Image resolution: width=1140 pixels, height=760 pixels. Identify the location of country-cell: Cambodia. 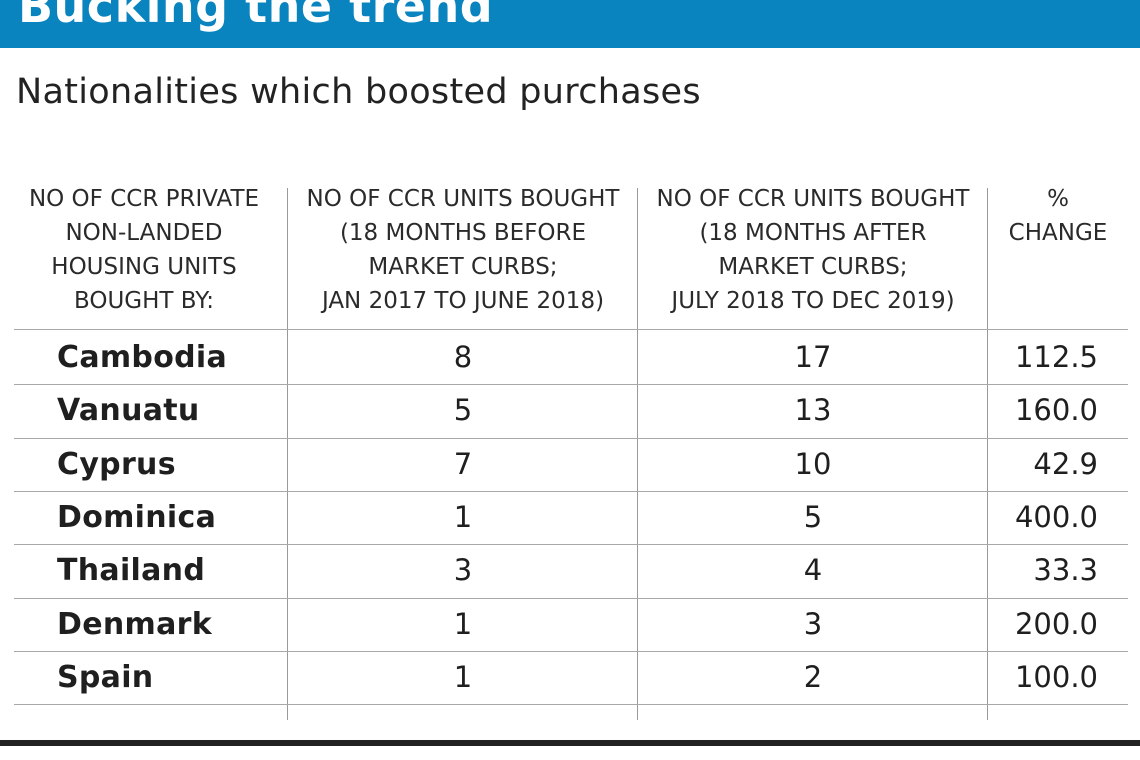
(142, 357).